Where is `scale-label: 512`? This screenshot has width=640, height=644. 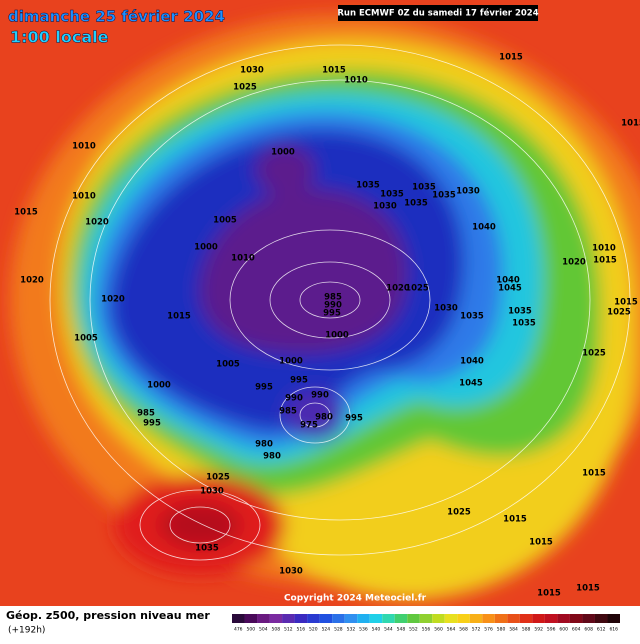
scale-label: 512 is located at coordinates (288, 630).